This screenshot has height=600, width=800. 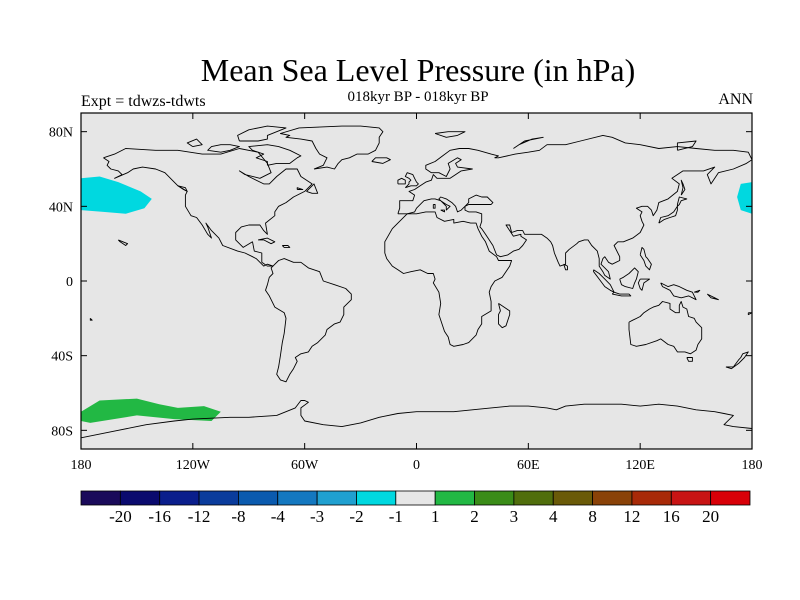 I want to click on colorbar-label: 3, so click(x=514, y=516).